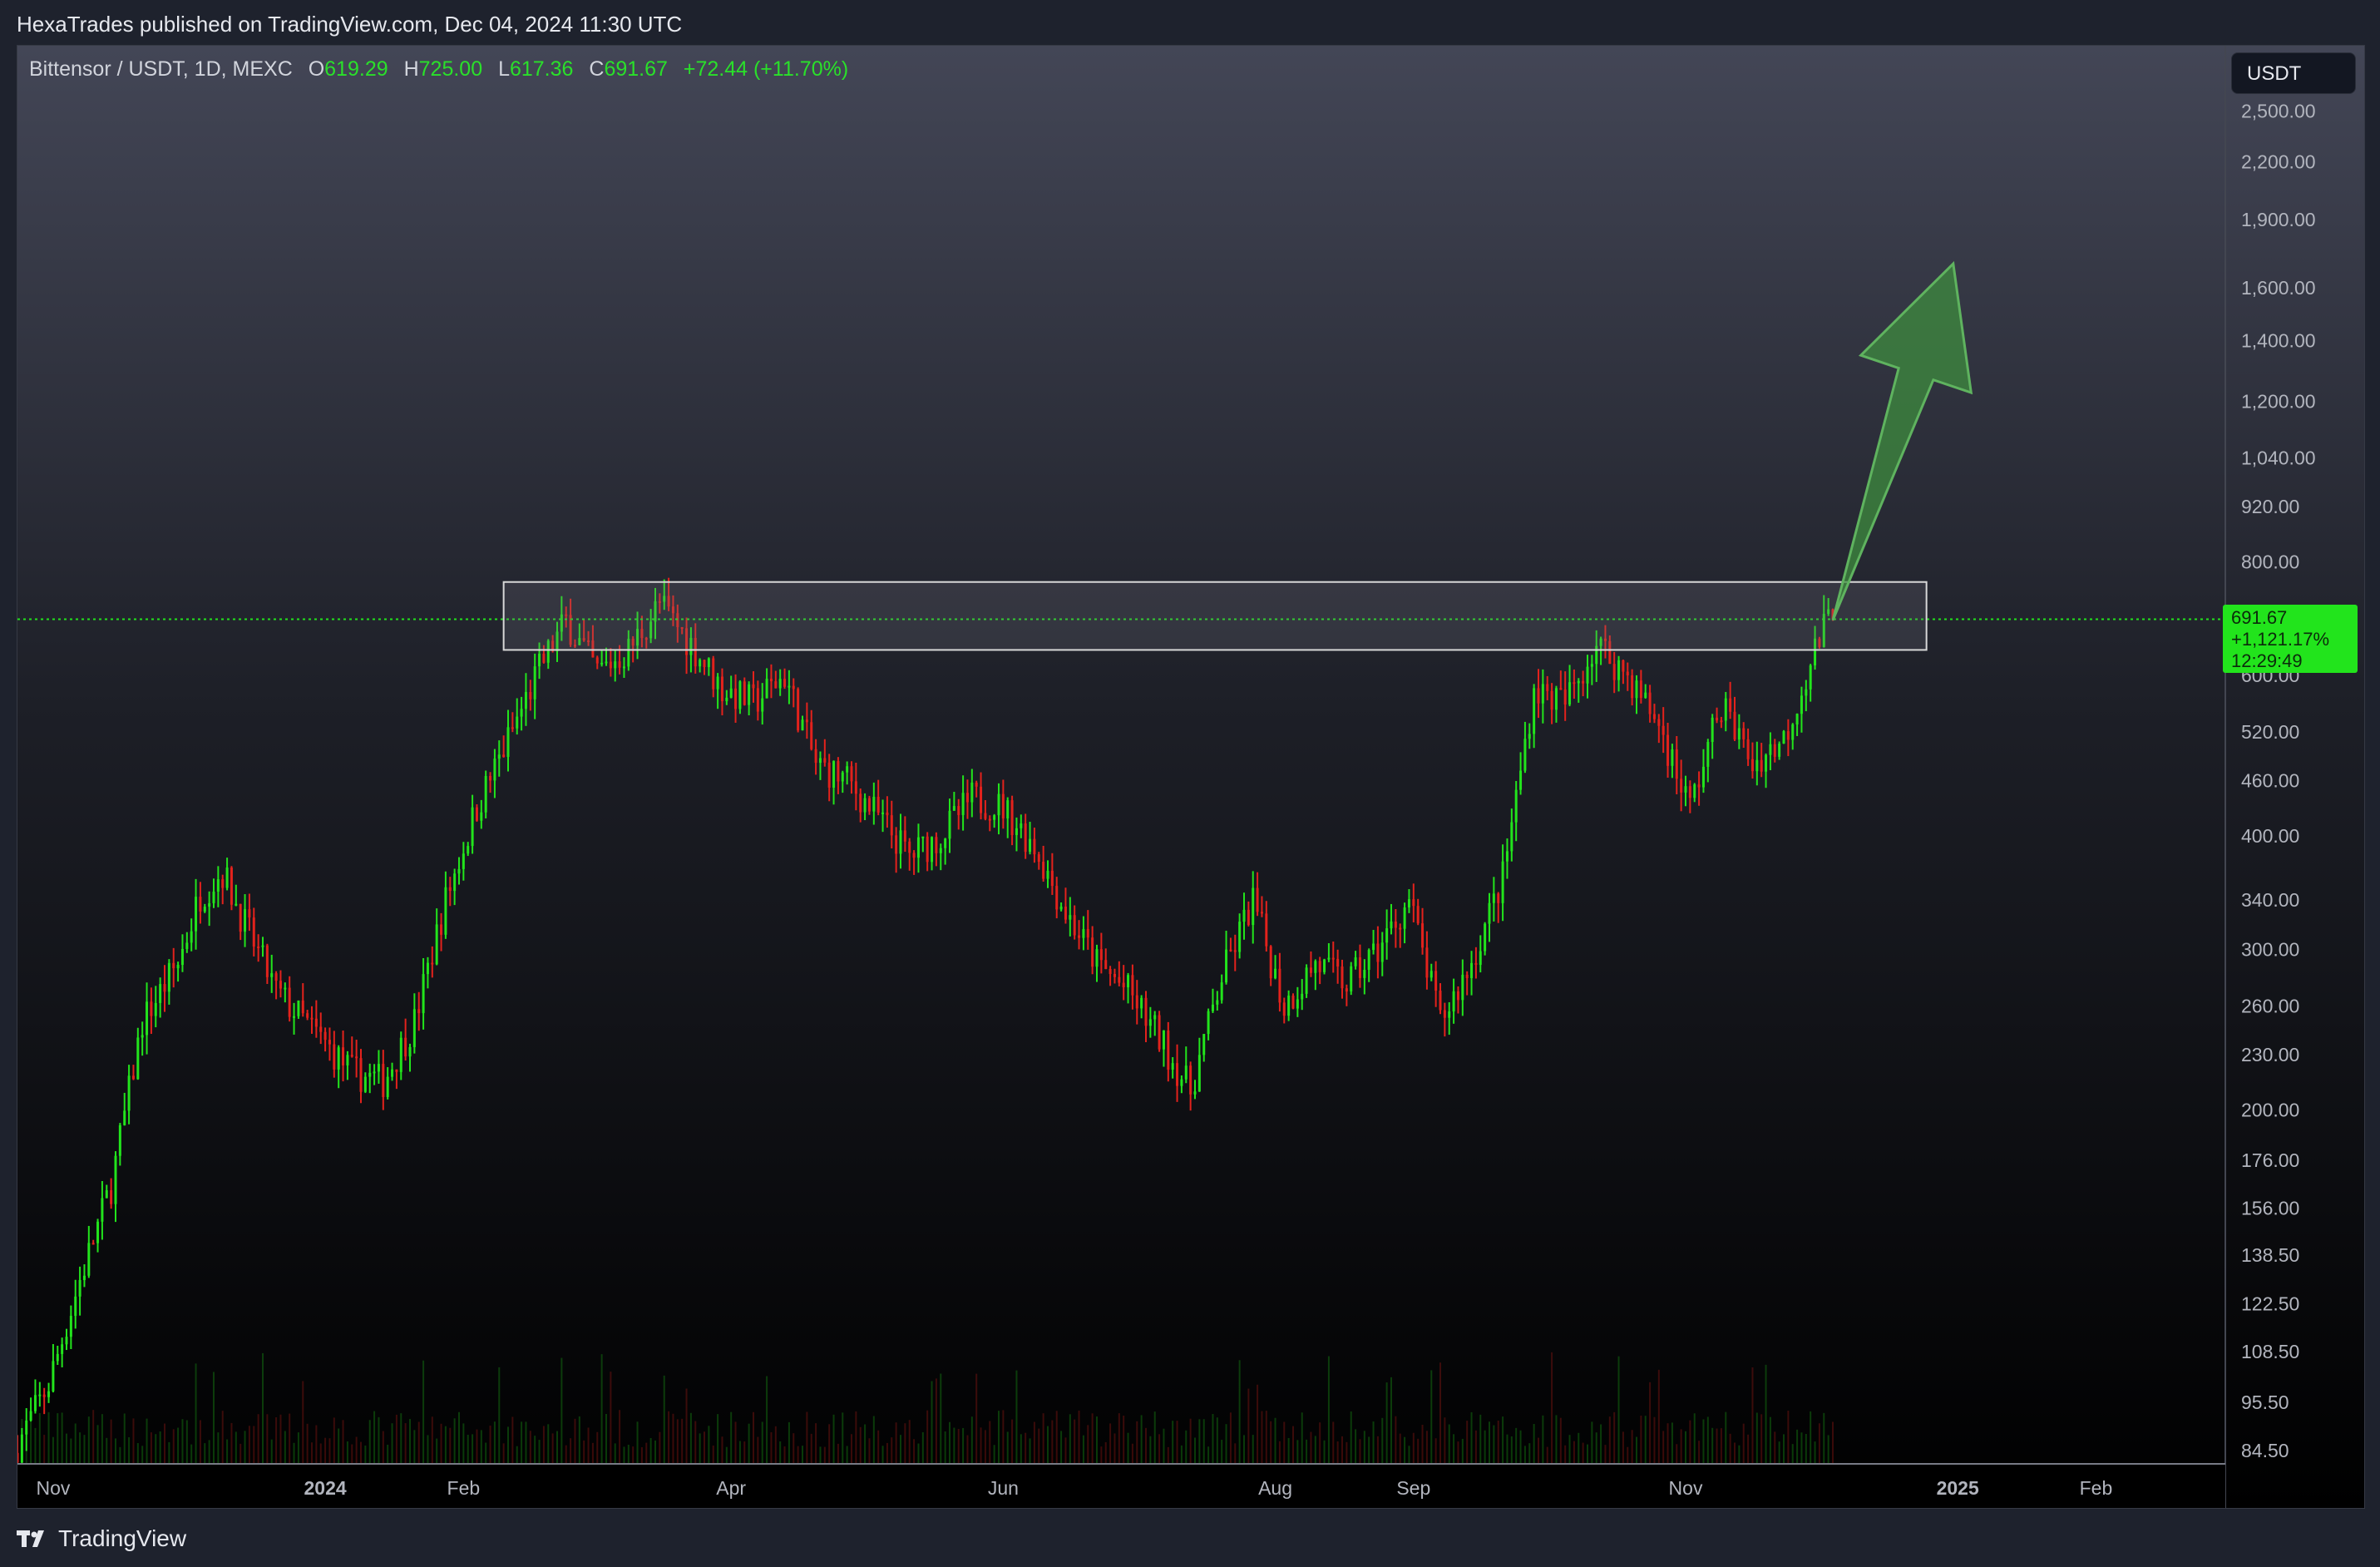  Describe the element at coordinates (2270, 732) in the screenshot. I see `price-tick-label: 520.00` at that location.